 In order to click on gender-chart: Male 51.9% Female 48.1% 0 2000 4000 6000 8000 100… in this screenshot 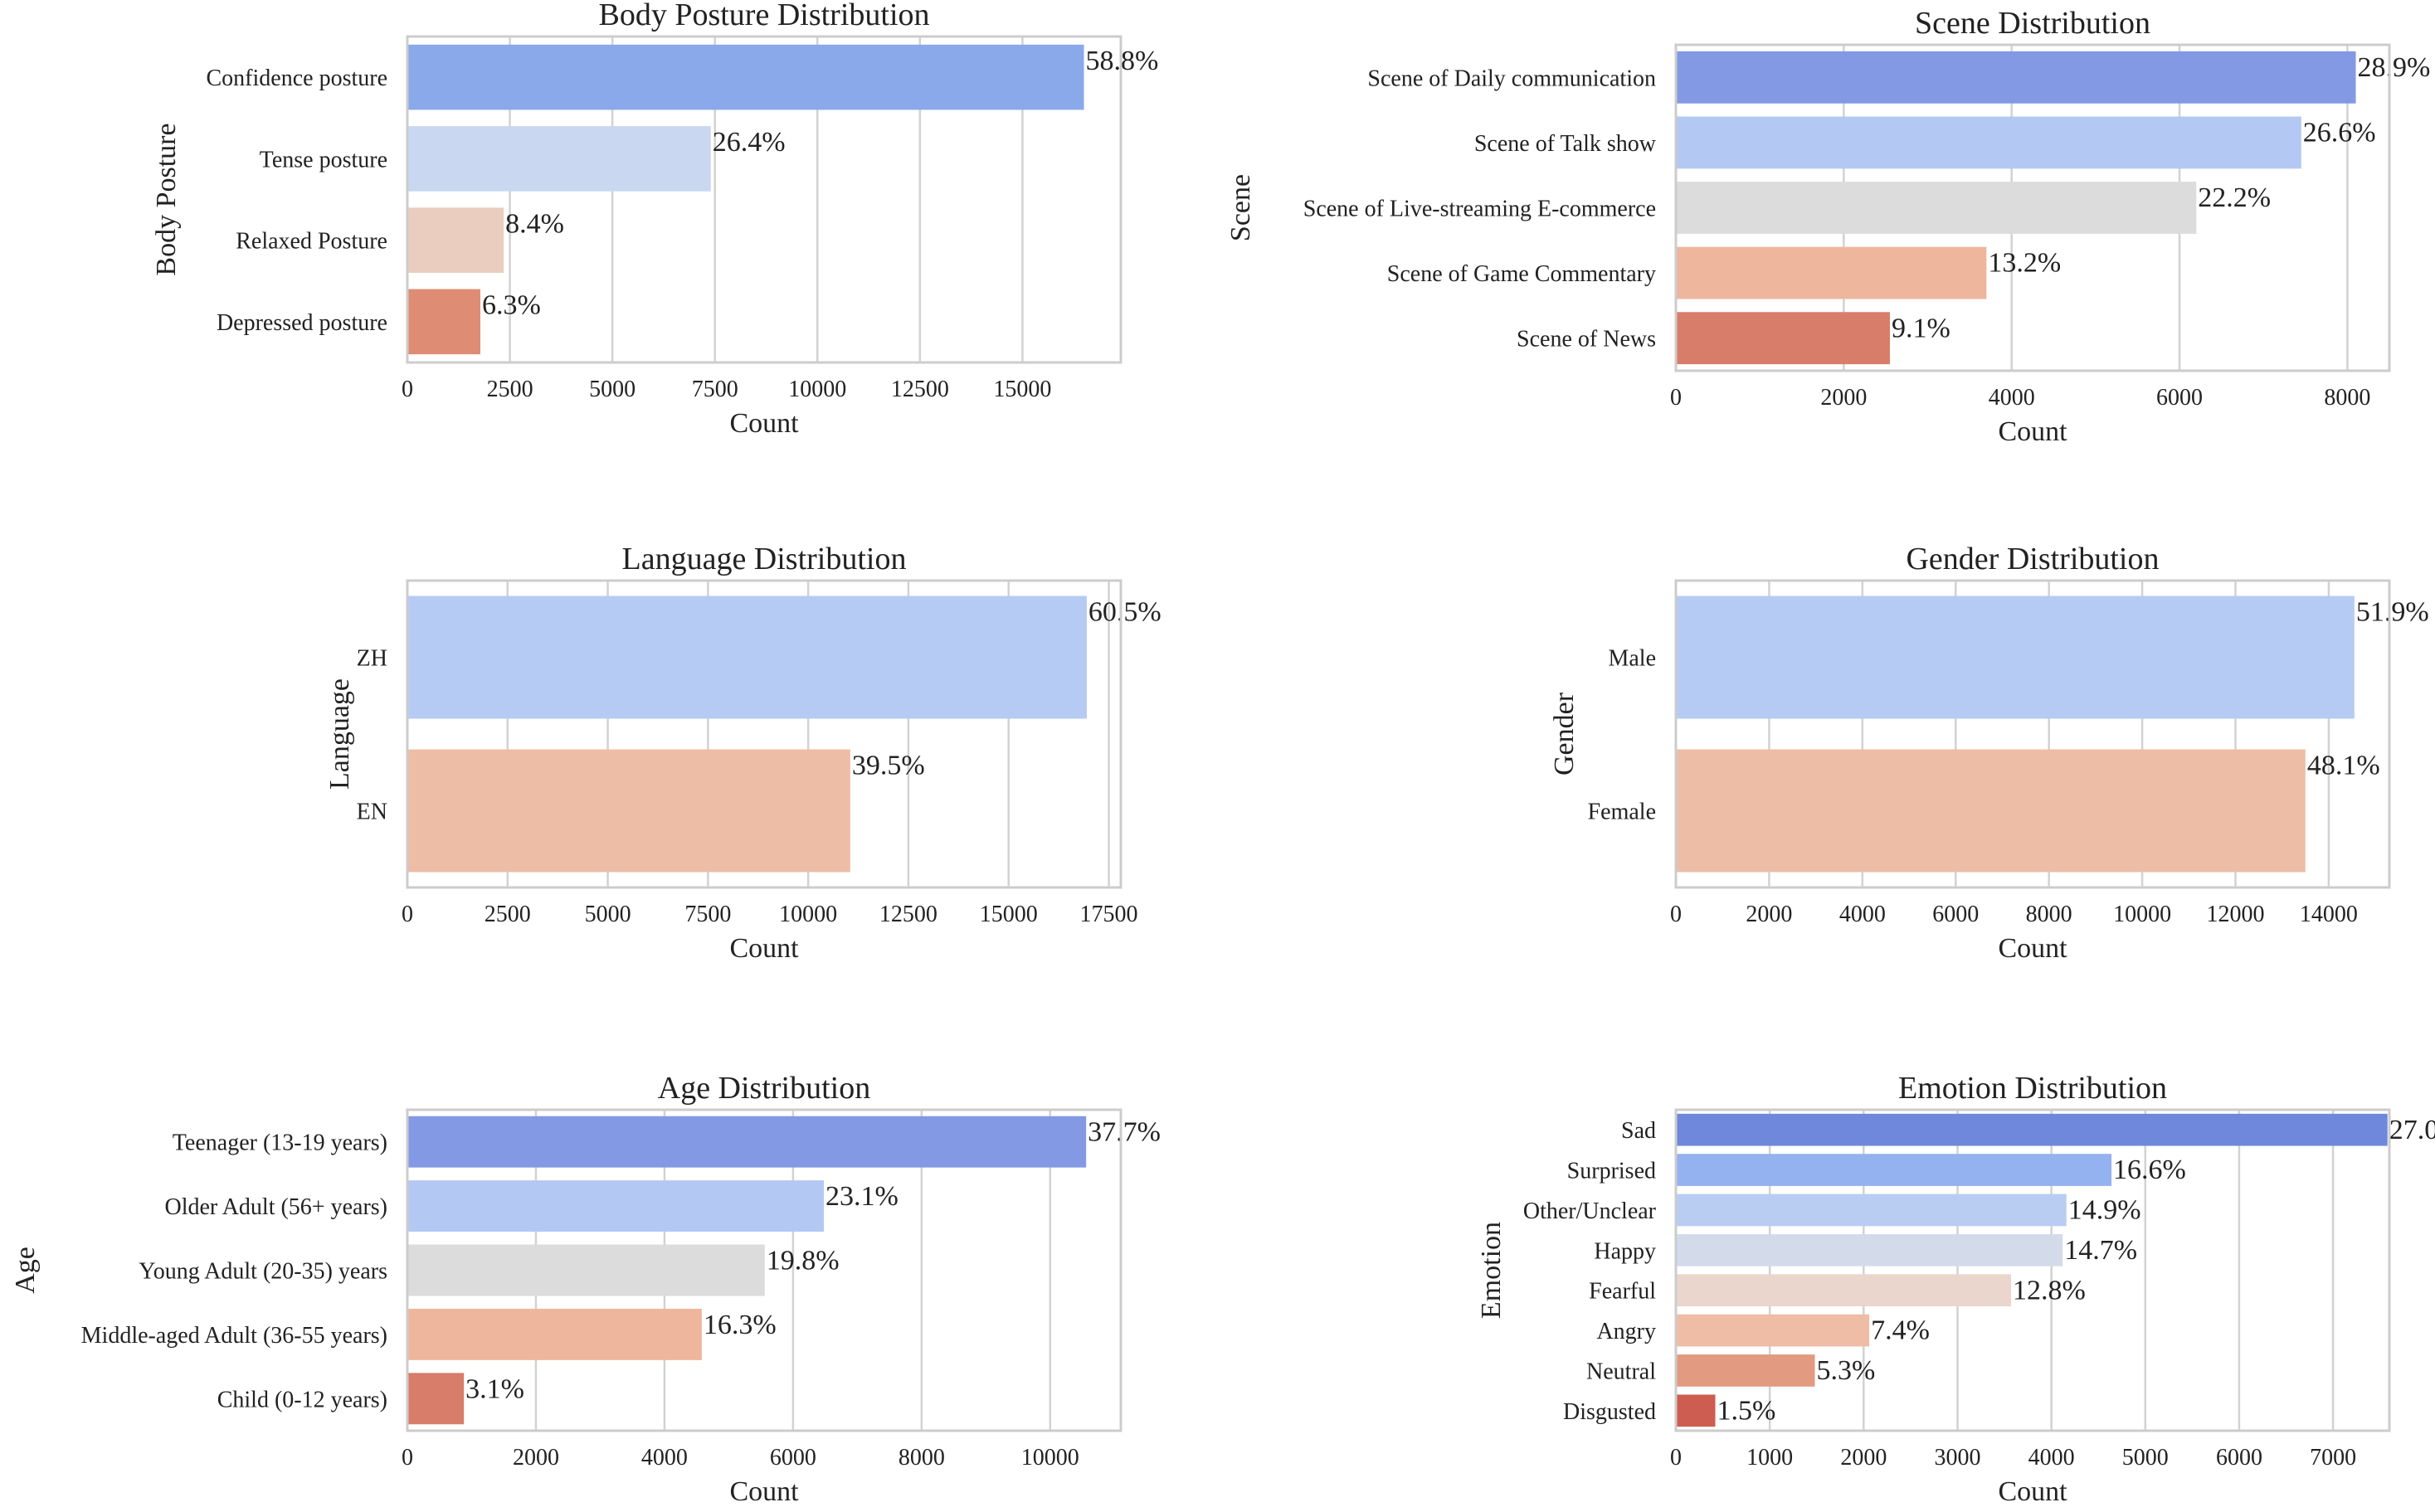, I will do `click(1988, 753)`.